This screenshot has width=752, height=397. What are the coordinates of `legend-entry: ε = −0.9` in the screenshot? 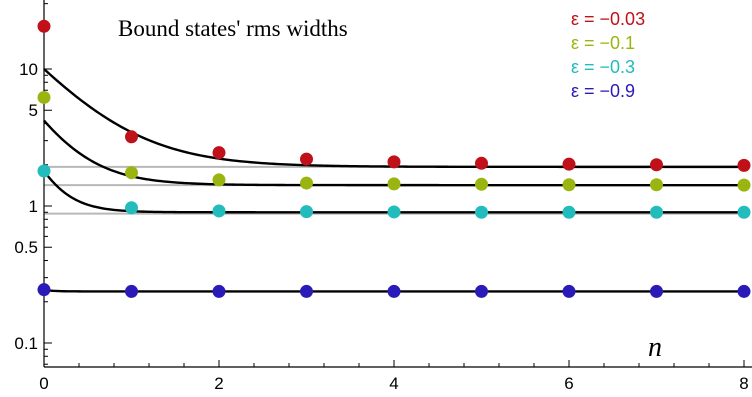 It's located at (603, 91).